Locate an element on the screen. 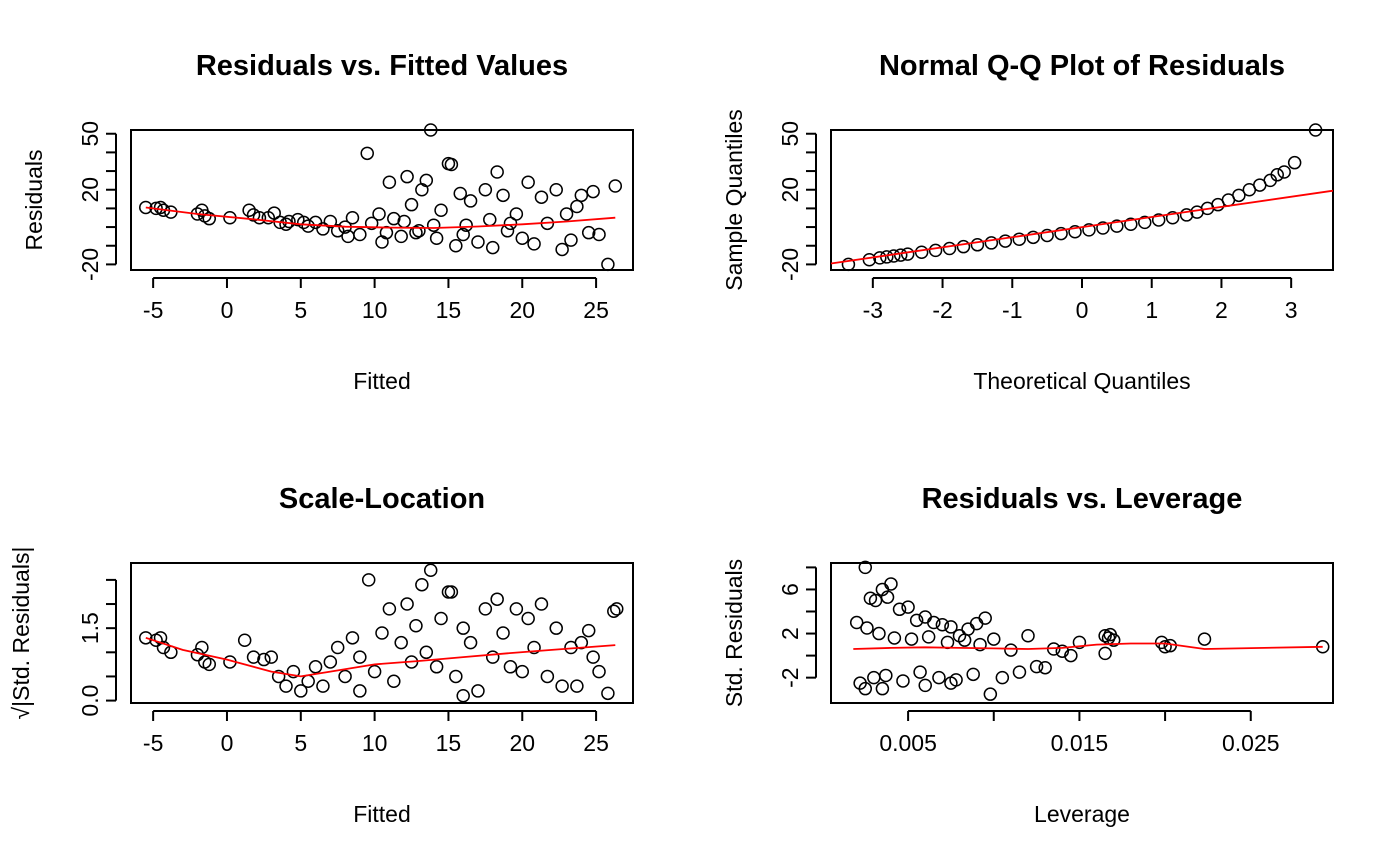 Image resolution: width=1400 pixels, height=865 pixels. x-tick-label: 0 is located at coordinates (227, 743).